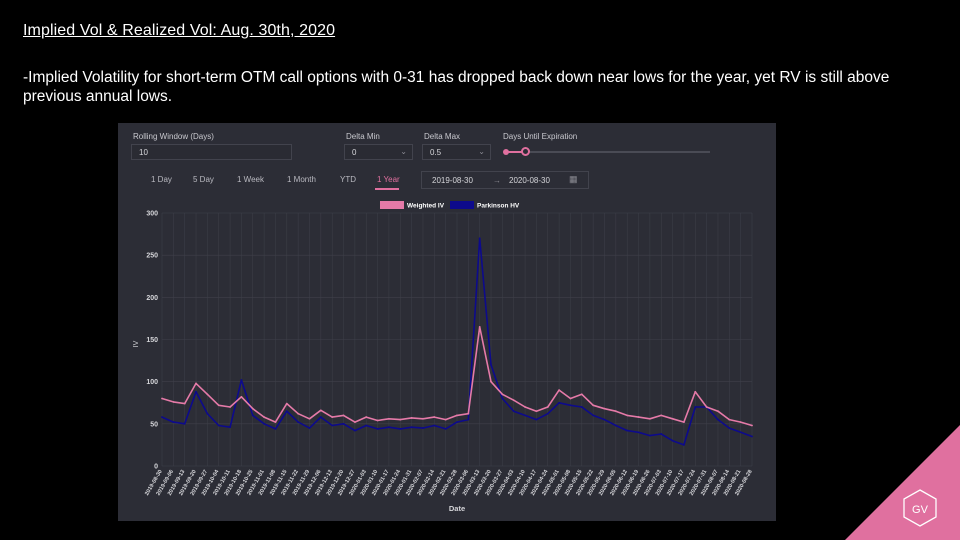  I want to click on tab-5-day: 5 Day, so click(203, 179).